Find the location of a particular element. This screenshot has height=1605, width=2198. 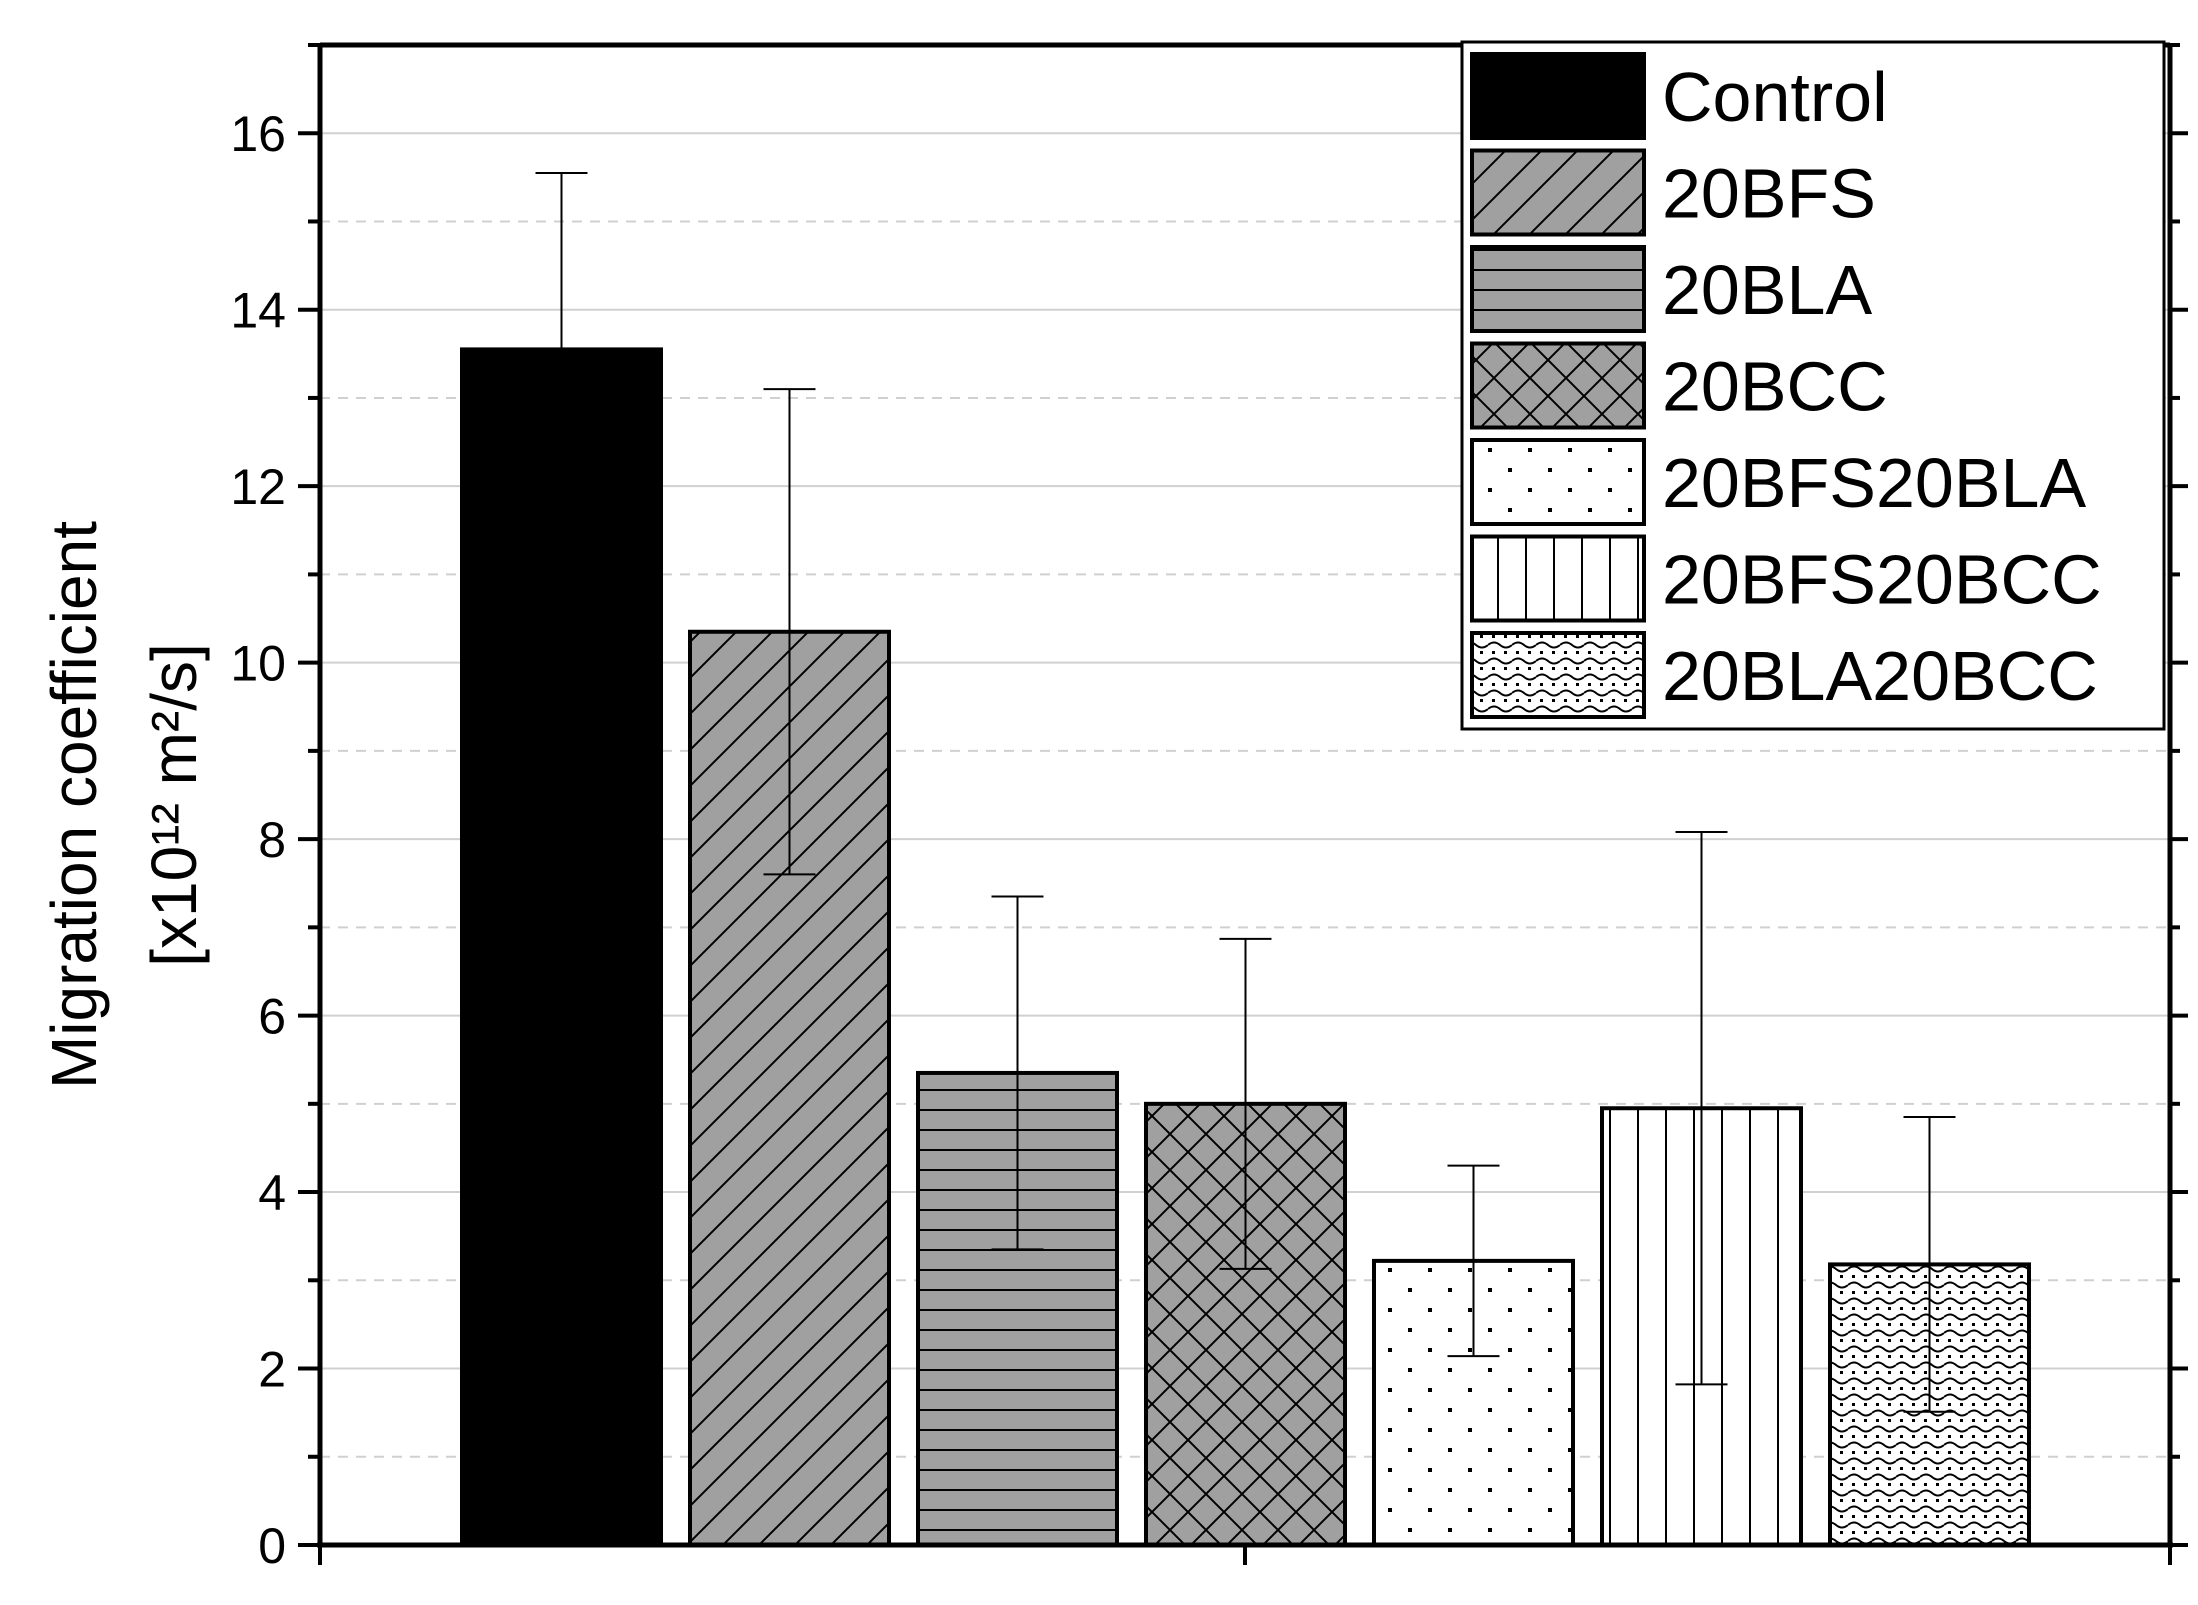

y-tick-label-8: 8 is located at coordinates (272, 840).